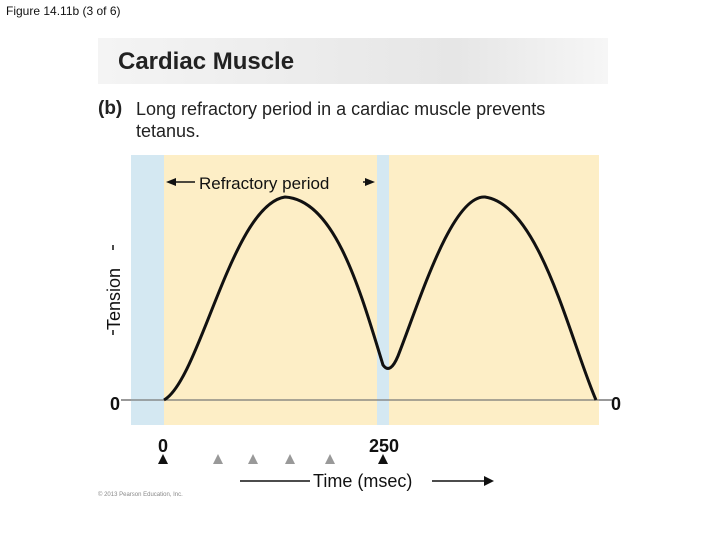 The width and height of the screenshot is (720, 540). Describe the element at coordinates (362, 481) in the screenshot. I see `x-axis-label: Time (msec)` at that location.